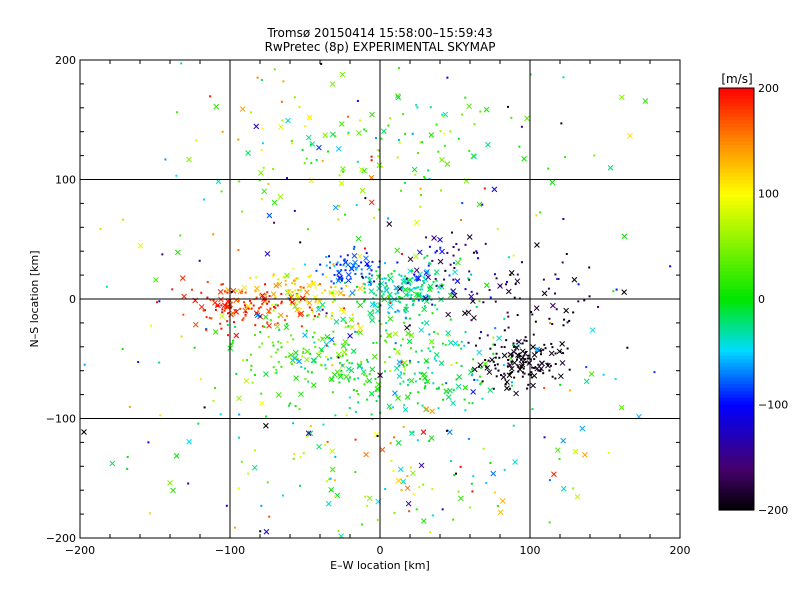 Image resolution: width=800 pixels, height=604 pixels. Describe the element at coordinates (65, 60) in the screenshot. I see `y-tick-label: 200` at that location.